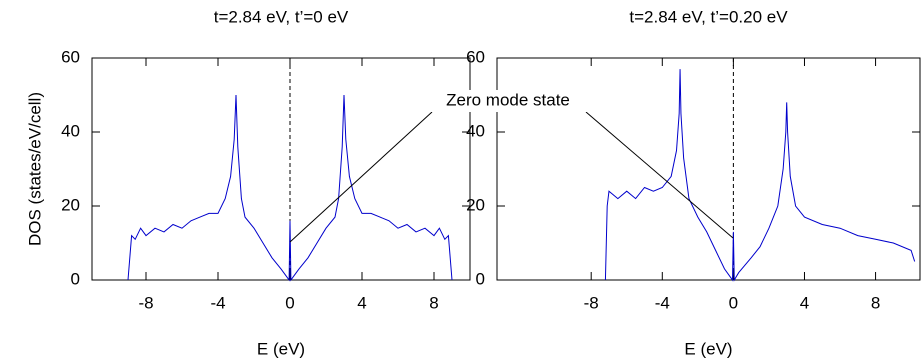 The image size is (923, 364). I want to click on annotation-bg, so click(508, 101).